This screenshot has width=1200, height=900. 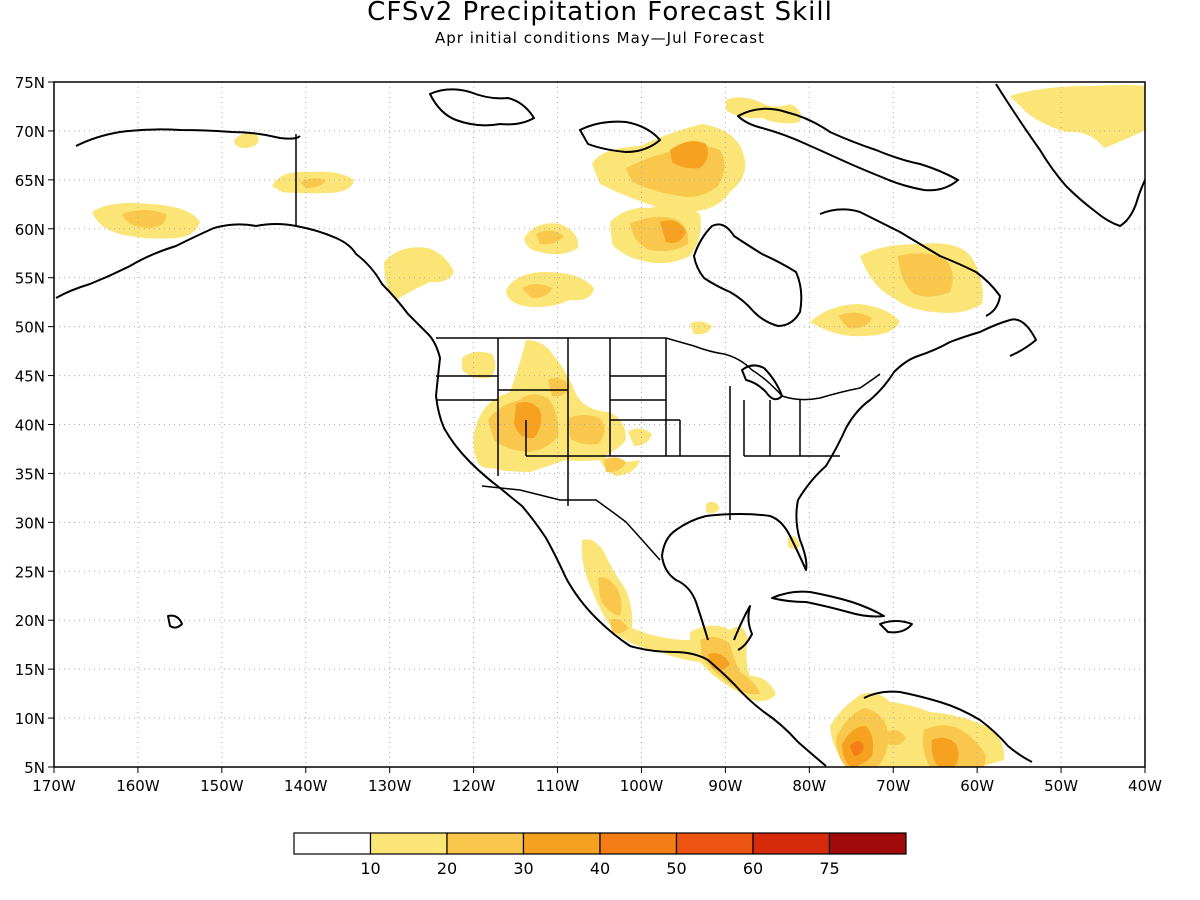 What do you see at coordinates (313, 183) in the screenshot?
I see `skill-region-alaska-interior-core` at bounding box center [313, 183].